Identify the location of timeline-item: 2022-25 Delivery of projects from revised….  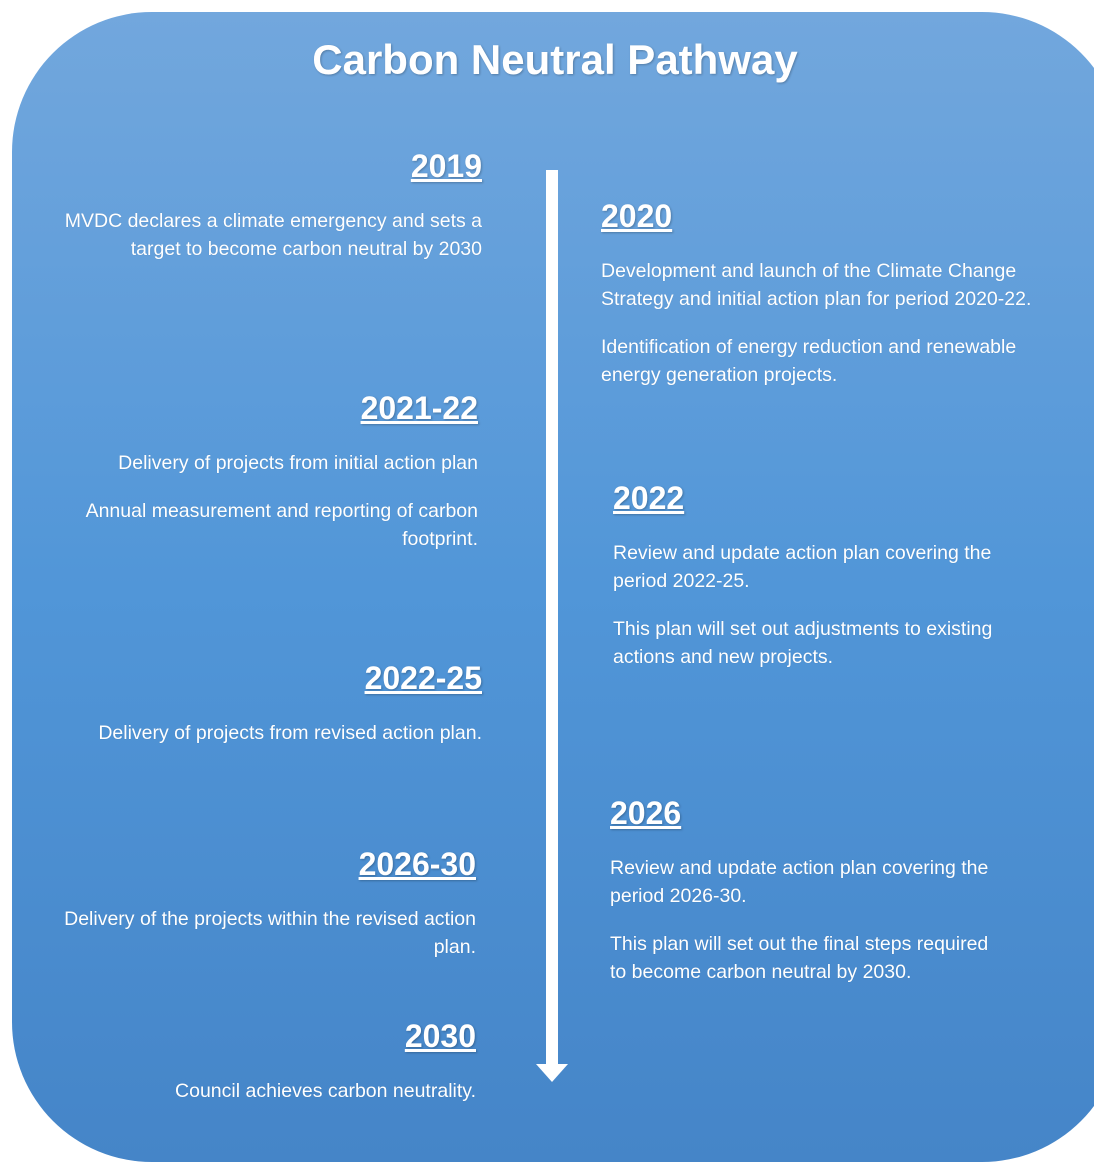
(286, 713).